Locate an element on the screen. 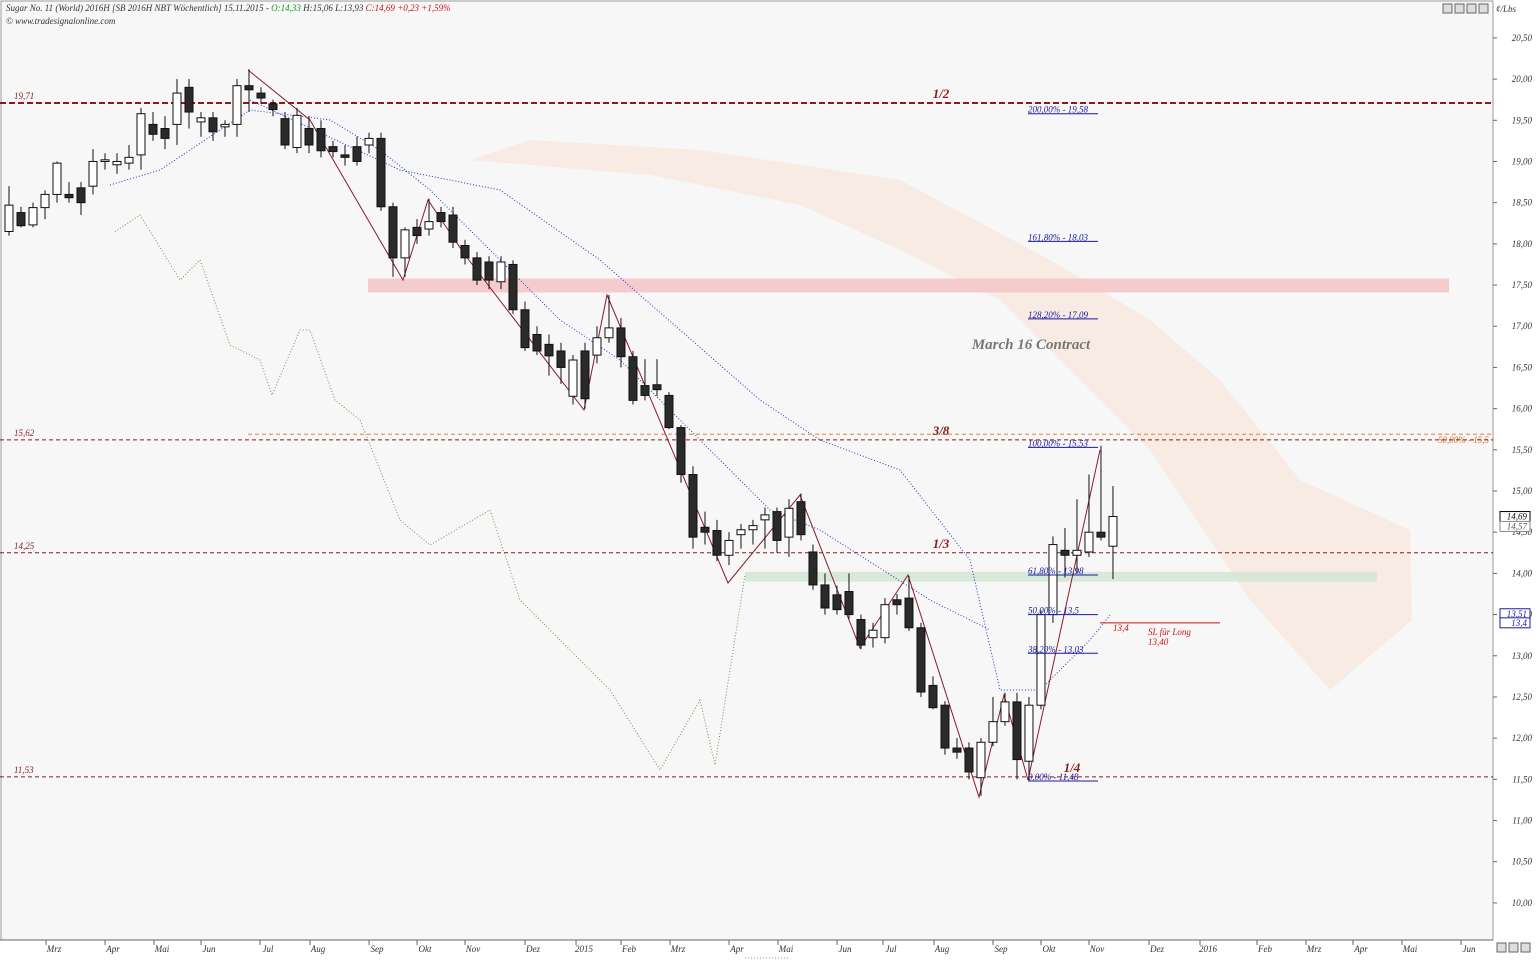  unit: ¢/Lbs is located at coordinates (1506, 9).